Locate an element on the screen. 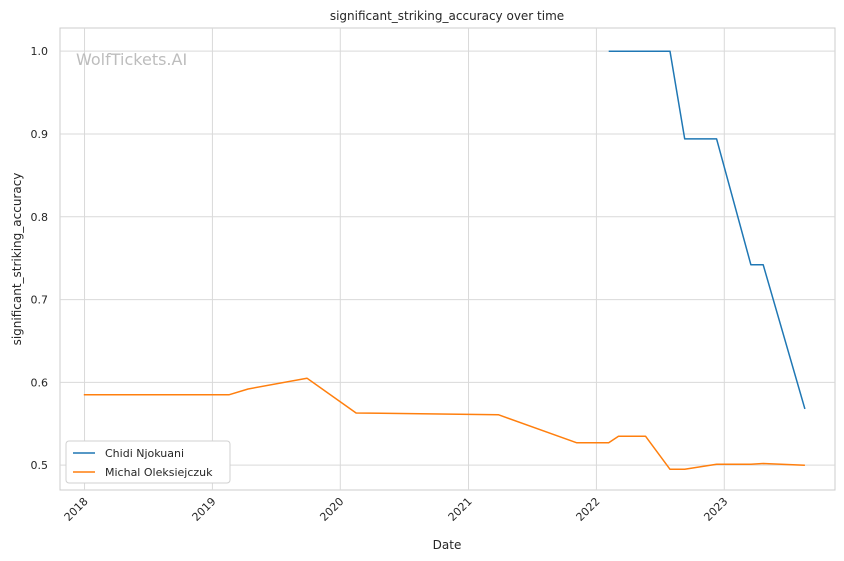  chart-title: significant_striking_accuracy over time is located at coordinates (447, 16).